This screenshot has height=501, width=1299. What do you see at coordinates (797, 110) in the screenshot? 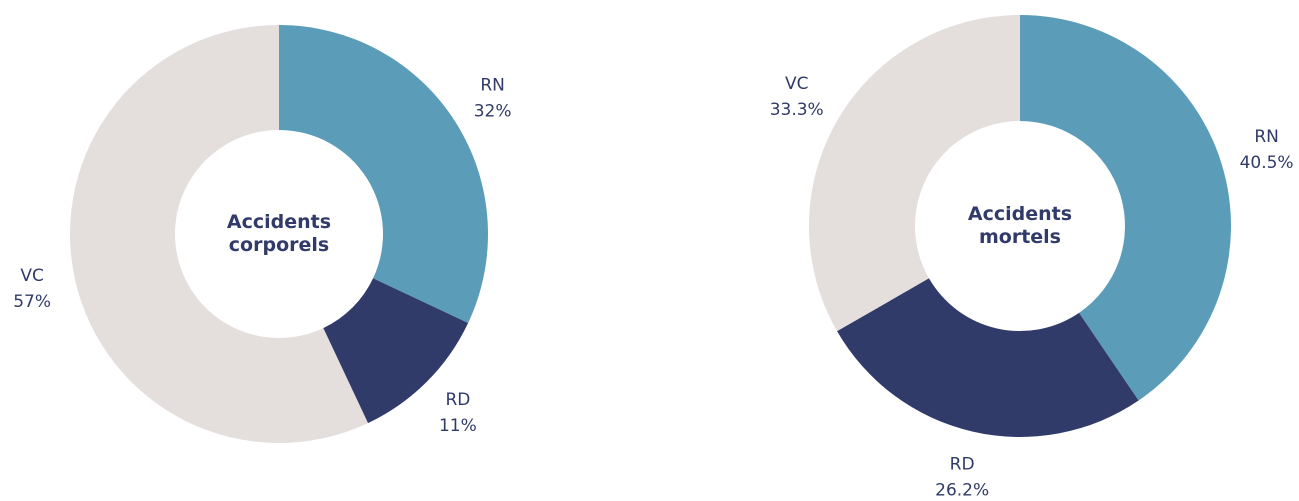
I see `slice-value: 33.3%` at bounding box center [797, 110].